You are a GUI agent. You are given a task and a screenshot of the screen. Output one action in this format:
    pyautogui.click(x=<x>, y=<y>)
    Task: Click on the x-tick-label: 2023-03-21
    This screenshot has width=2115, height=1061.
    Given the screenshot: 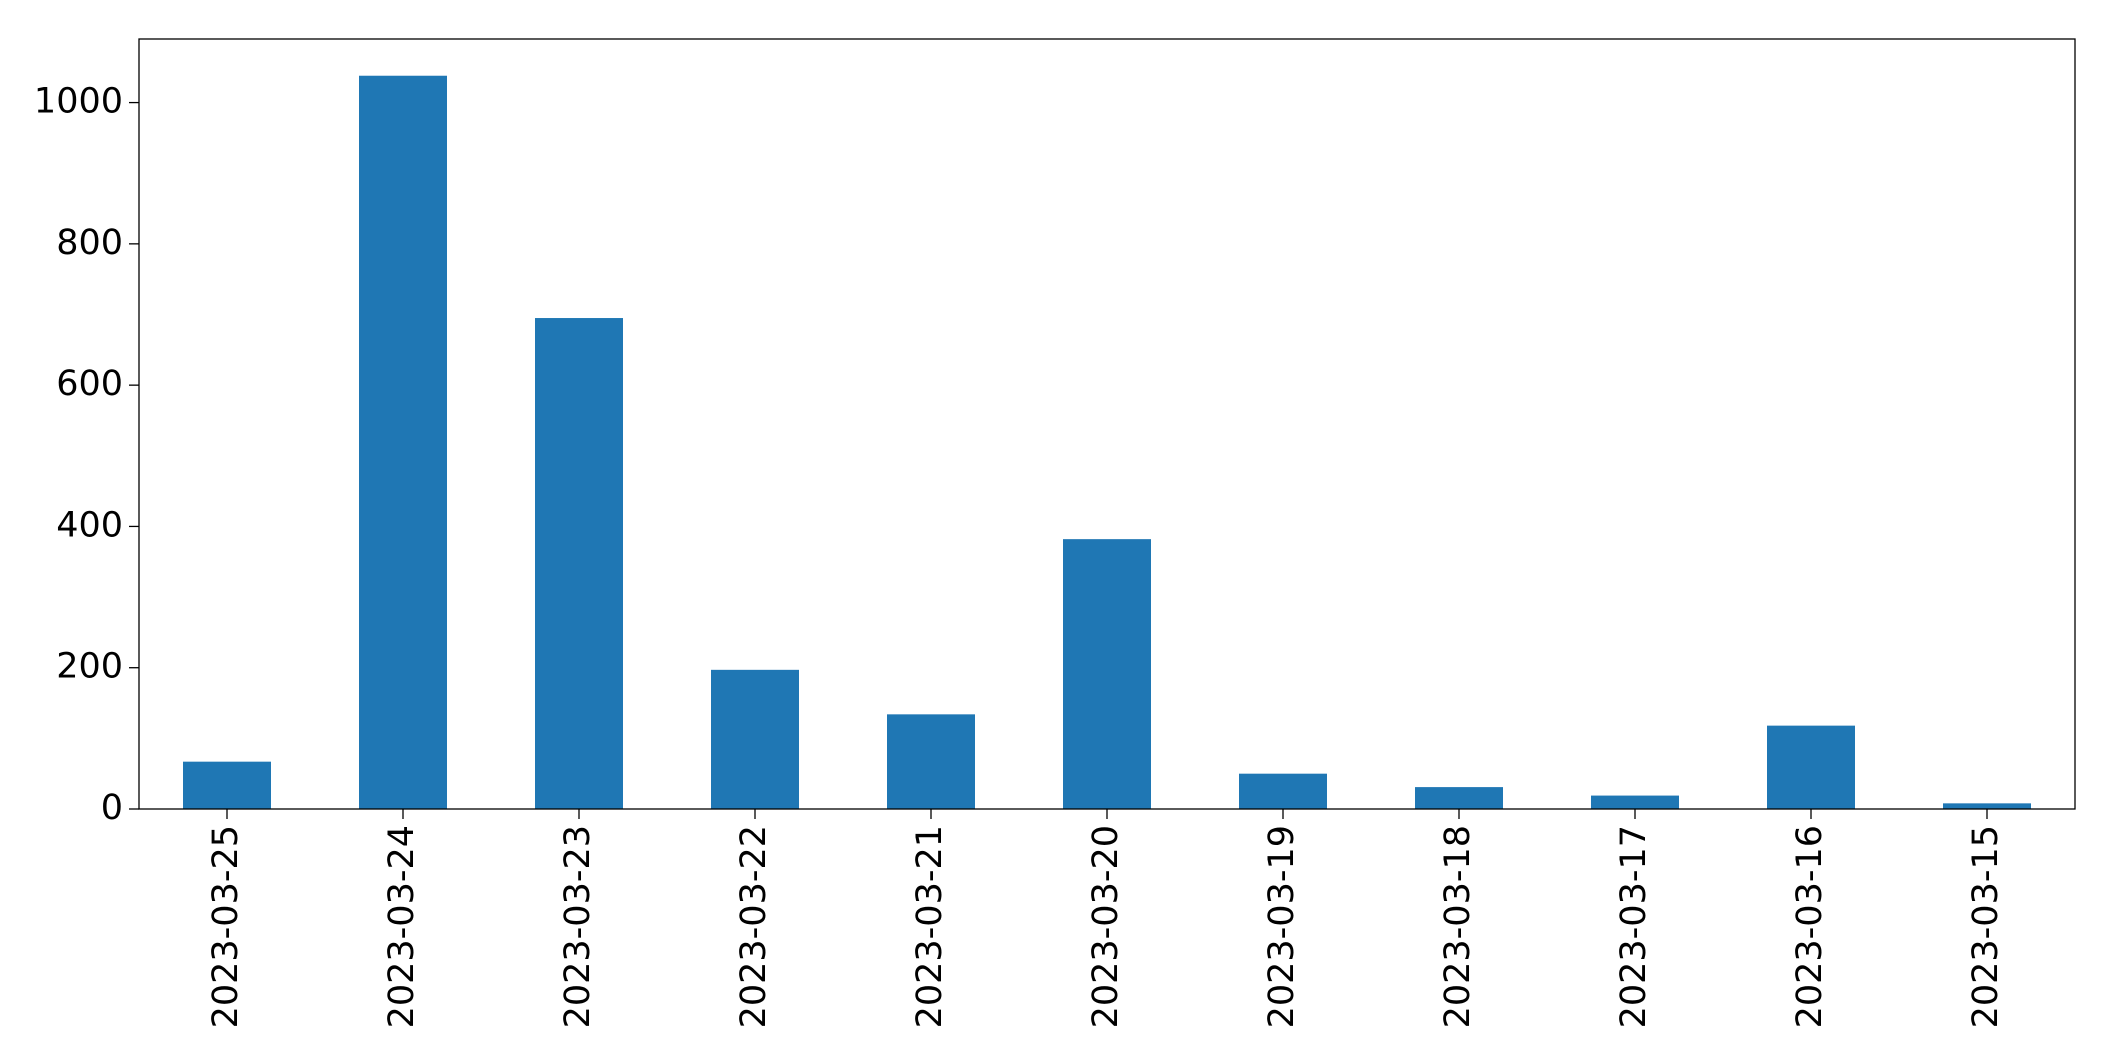 What is the action you would take?
    pyautogui.click(x=930, y=926)
    